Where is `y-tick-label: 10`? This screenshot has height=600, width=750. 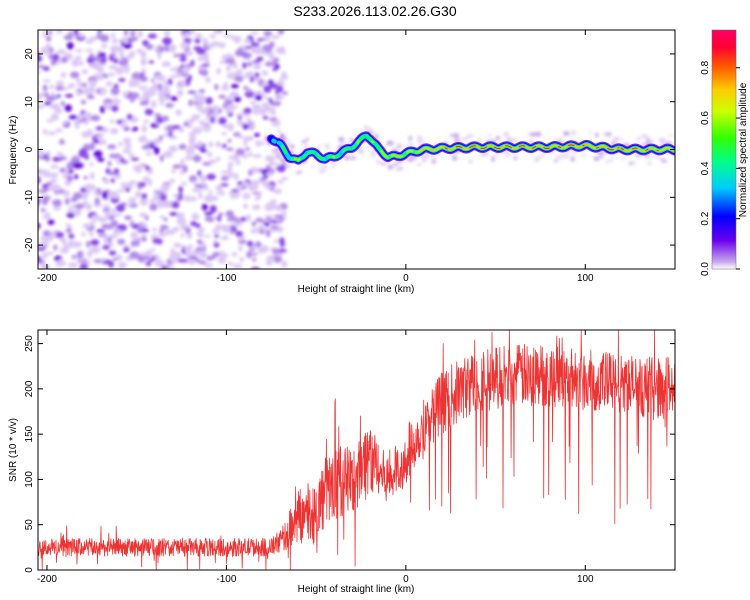 y-tick-label: 10 is located at coordinates (29, 102).